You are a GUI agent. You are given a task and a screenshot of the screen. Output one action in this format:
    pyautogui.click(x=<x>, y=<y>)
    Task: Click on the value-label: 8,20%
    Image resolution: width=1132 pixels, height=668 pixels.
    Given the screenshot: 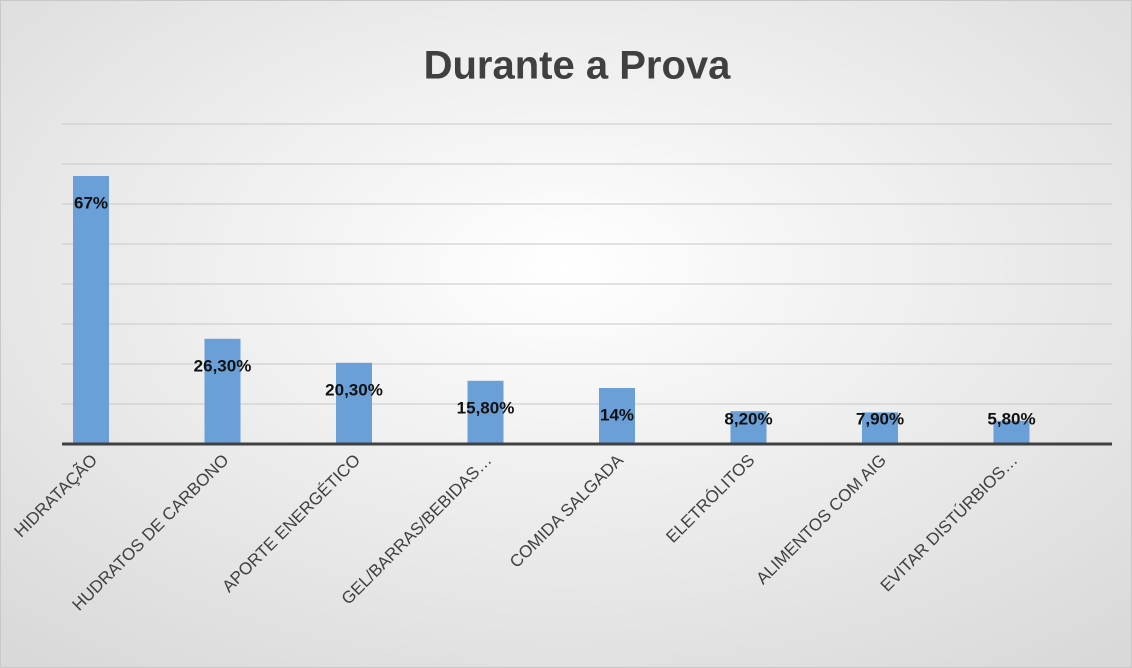 What is the action you would take?
    pyautogui.click(x=748, y=418)
    